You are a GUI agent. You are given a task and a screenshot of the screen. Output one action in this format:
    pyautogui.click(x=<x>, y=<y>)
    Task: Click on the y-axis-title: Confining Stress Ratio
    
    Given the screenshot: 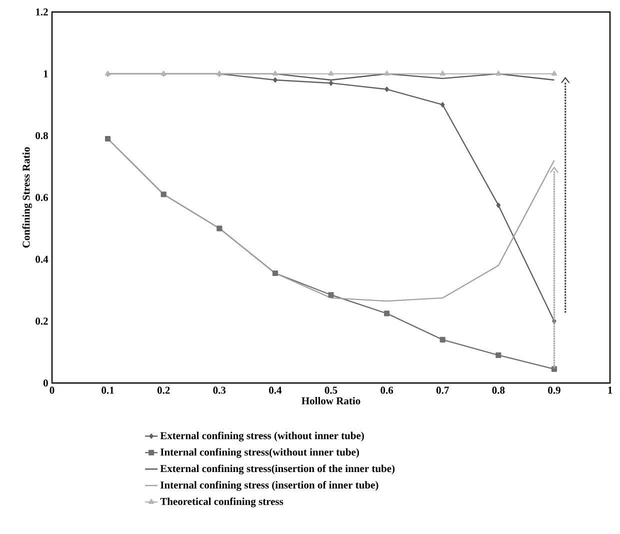 What is the action you would take?
    pyautogui.click(x=27, y=197)
    